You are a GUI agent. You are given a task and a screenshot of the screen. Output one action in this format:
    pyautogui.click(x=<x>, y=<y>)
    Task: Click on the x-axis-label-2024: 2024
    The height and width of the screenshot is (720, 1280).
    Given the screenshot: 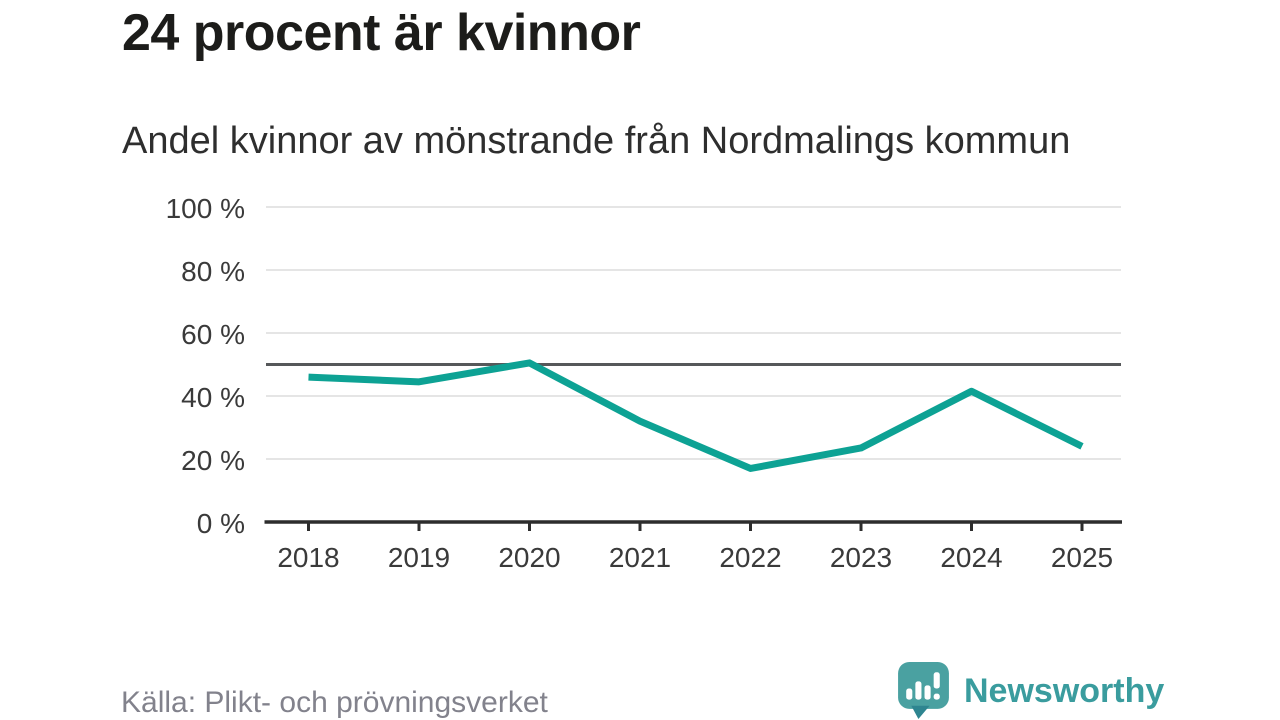 What is the action you would take?
    pyautogui.click(x=971, y=557)
    